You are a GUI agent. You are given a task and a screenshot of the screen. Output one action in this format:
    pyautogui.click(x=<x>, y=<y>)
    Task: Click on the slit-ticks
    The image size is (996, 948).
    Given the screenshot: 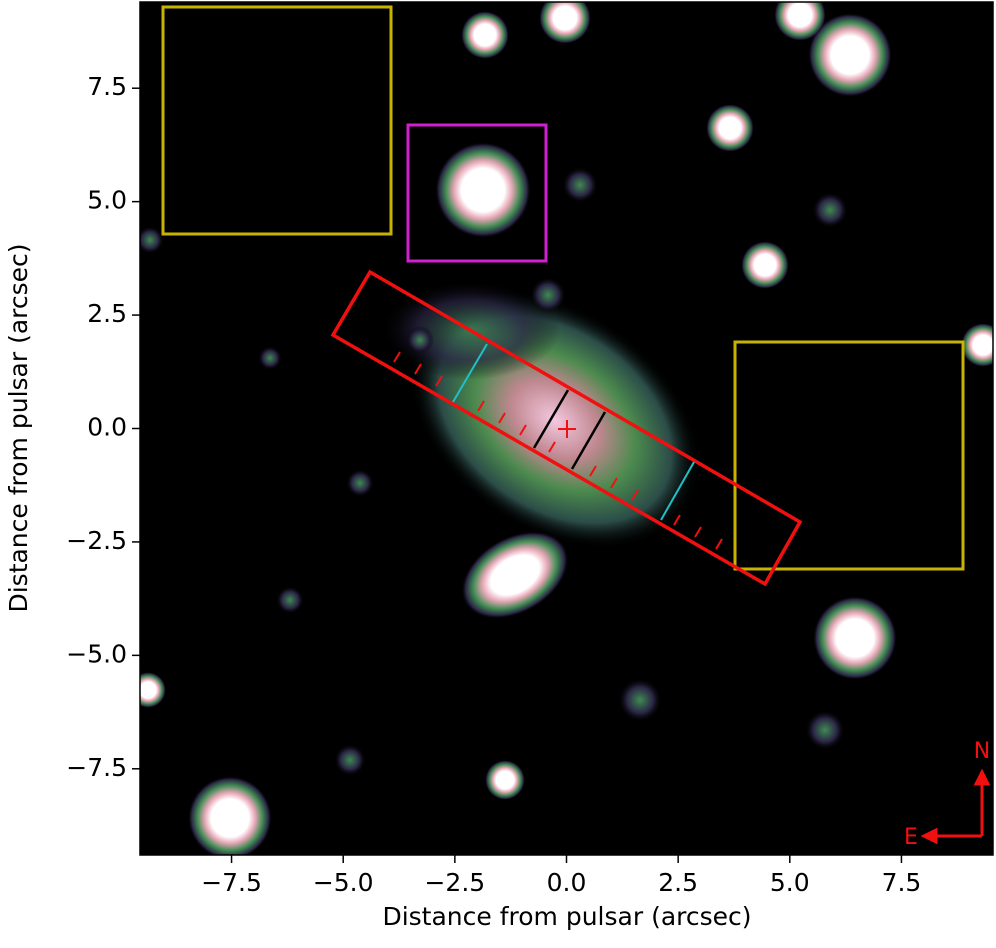 What is the action you would take?
    pyautogui.click(x=558, y=450)
    